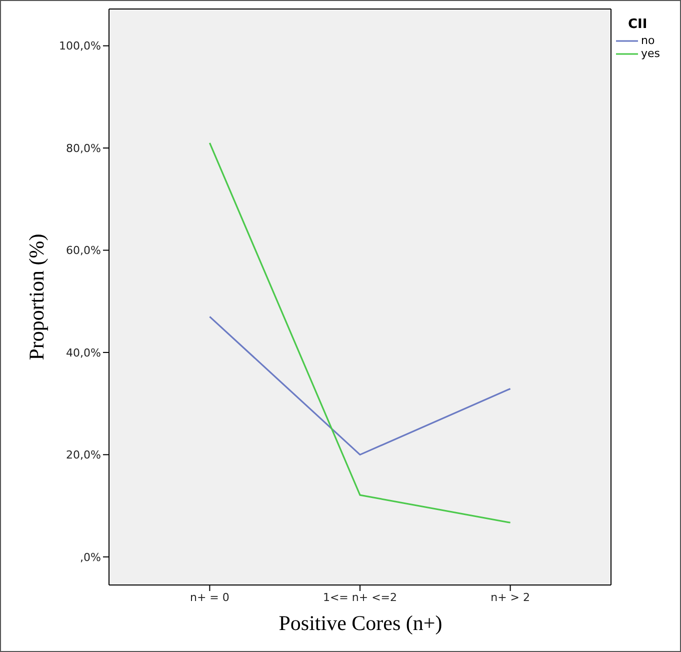 Image resolution: width=681 pixels, height=652 pixels. I want to click on y-tick-label: 20,0%, so click(83, 455).